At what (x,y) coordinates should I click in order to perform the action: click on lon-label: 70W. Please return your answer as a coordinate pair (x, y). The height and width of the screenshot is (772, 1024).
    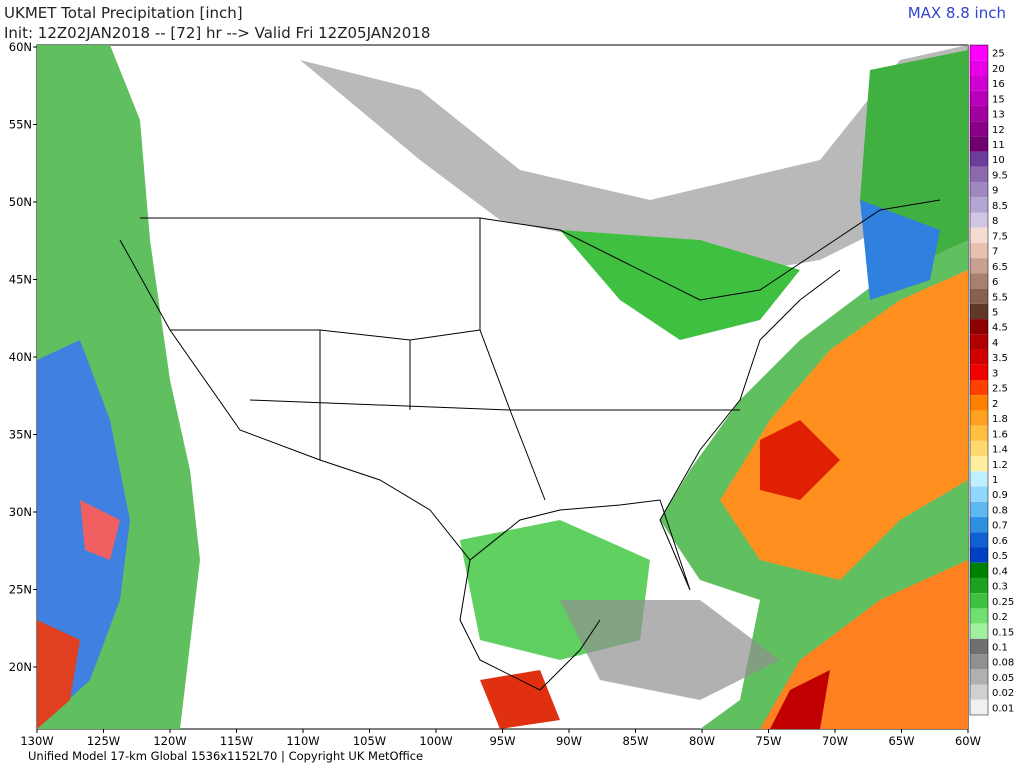
    Looking at the image, I should click on (835, 741).